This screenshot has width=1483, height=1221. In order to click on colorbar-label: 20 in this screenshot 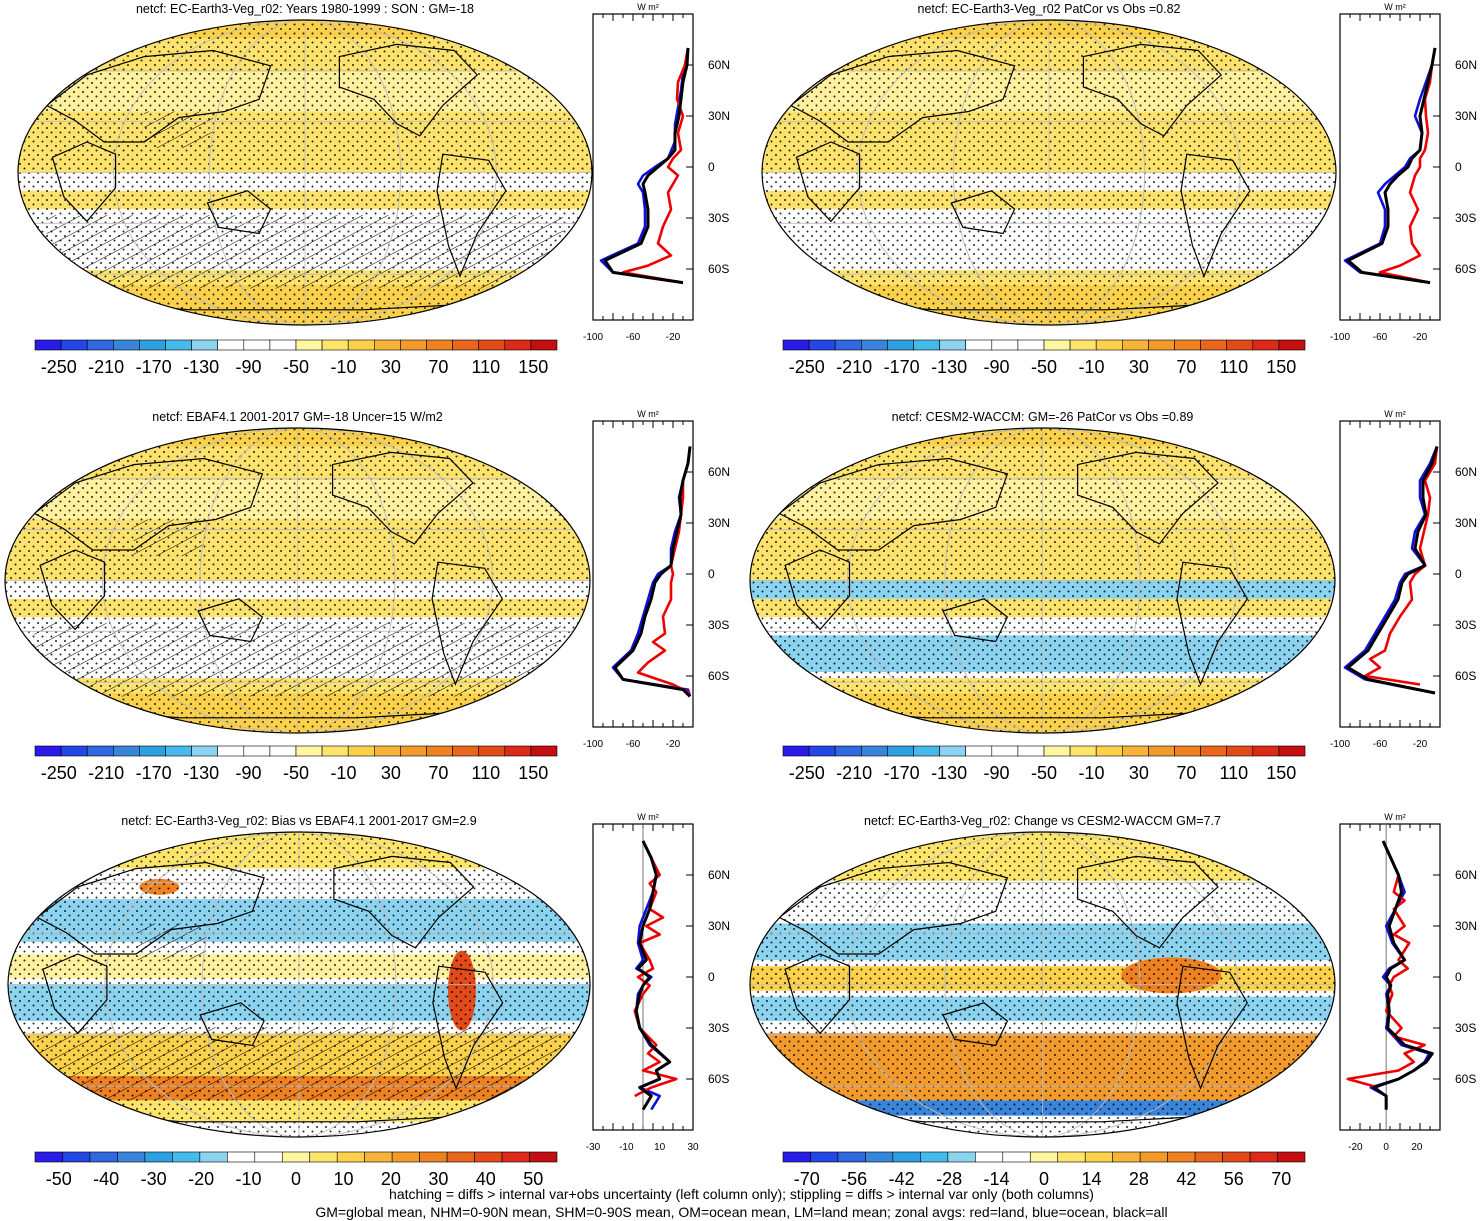, I will do `click(391, 1179)`.